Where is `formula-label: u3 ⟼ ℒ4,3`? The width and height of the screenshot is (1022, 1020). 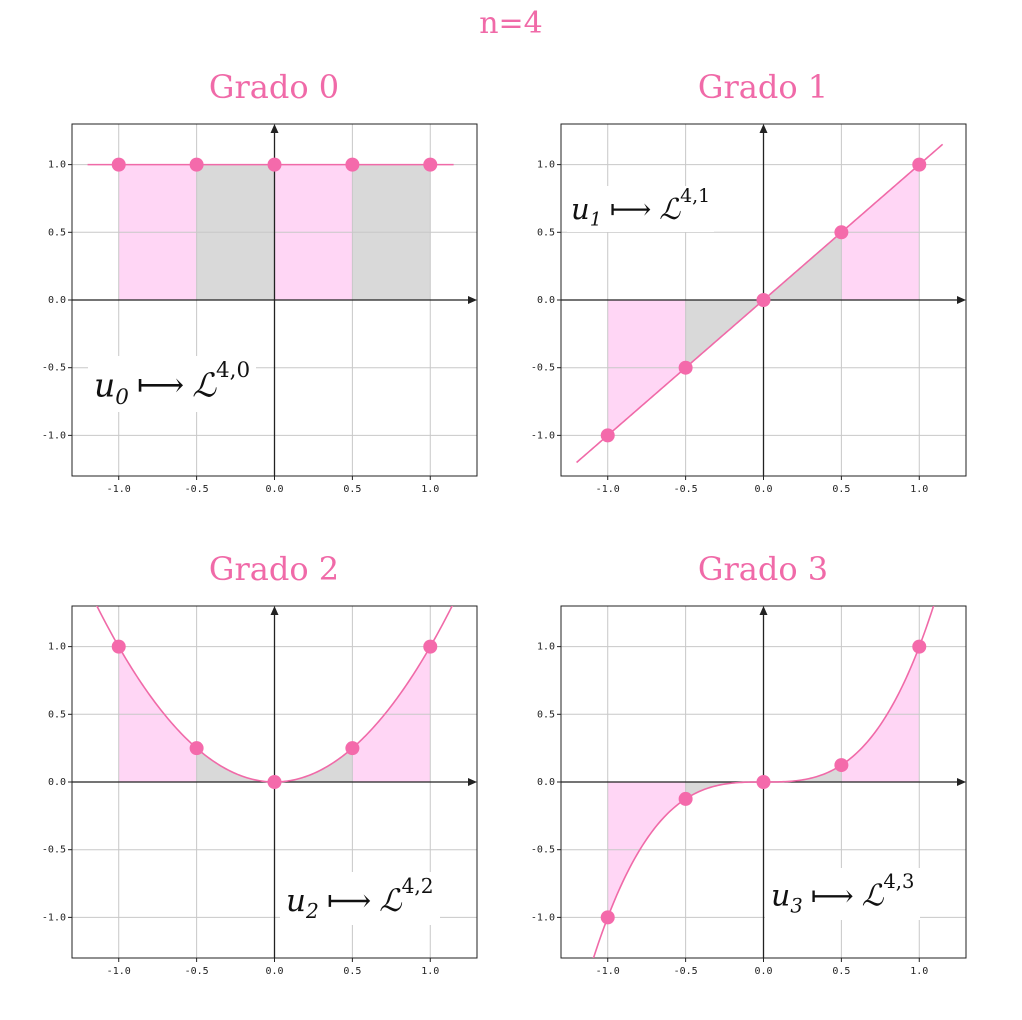 formula-label: u3 ⟼ ℒ4,3 is located at coordinates (843, 894).